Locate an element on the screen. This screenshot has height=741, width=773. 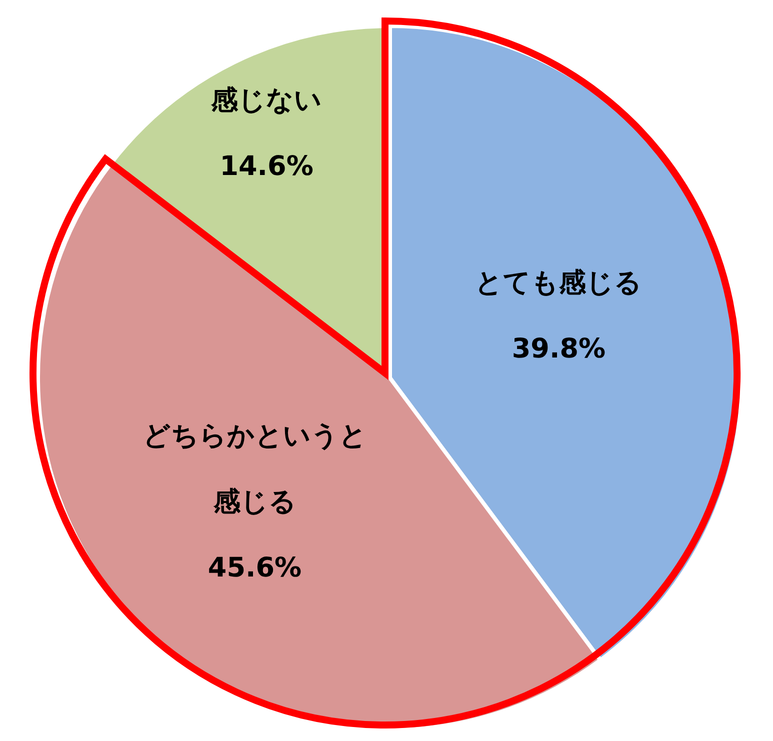
slice-label: とても感じる is located at coordinates (558, 282).